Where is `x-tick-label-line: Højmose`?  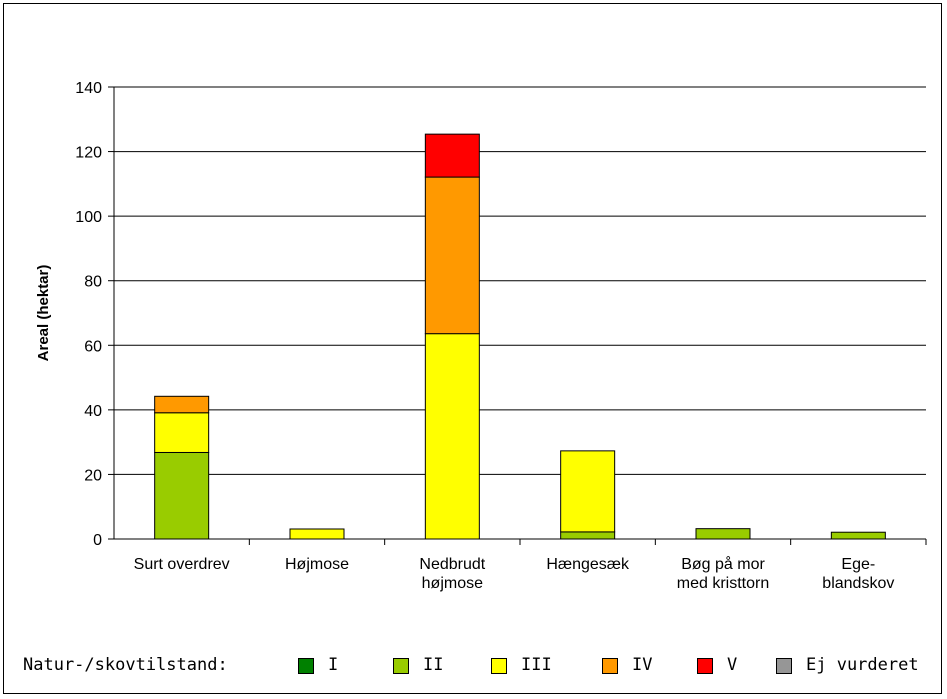 x-tick-label-line: Højmose is located at coordinates (317, 564).